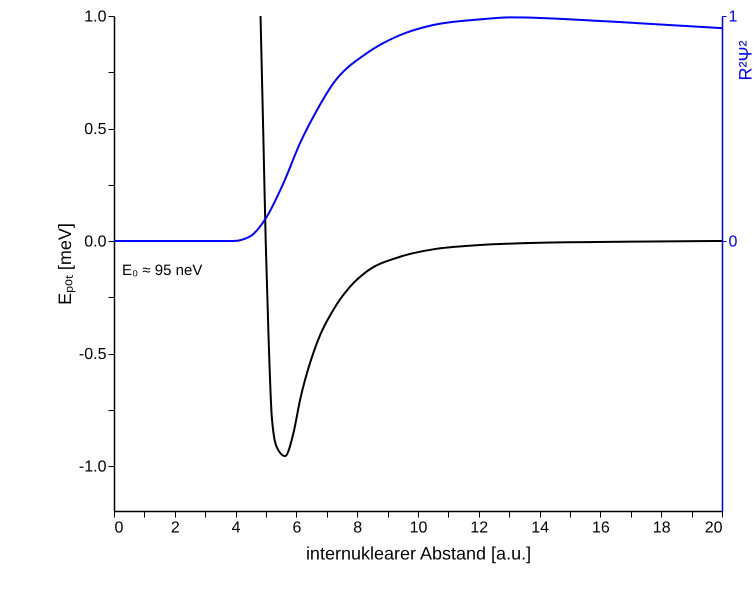  Describe the element at coordinates (357, 528) in the screenshot. I see `x-tick-label: 8` at that location.